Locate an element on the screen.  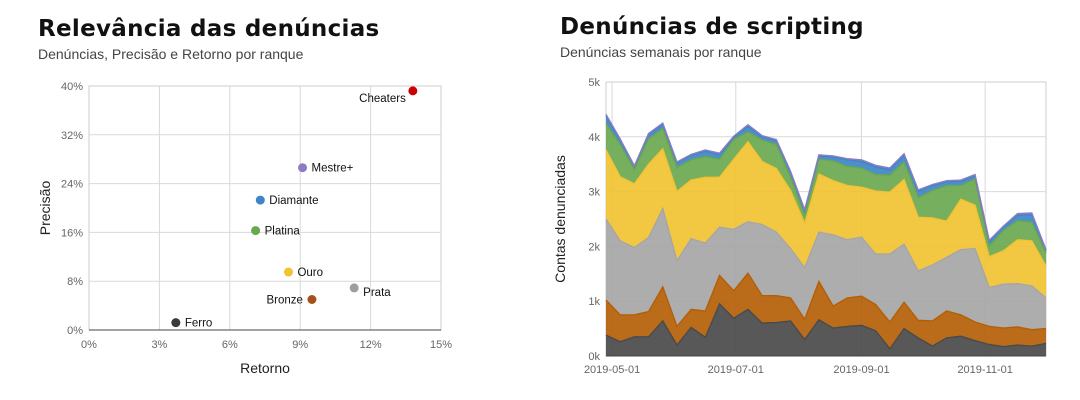
x-tick-label: 9% is located at coordinates (300, 345).